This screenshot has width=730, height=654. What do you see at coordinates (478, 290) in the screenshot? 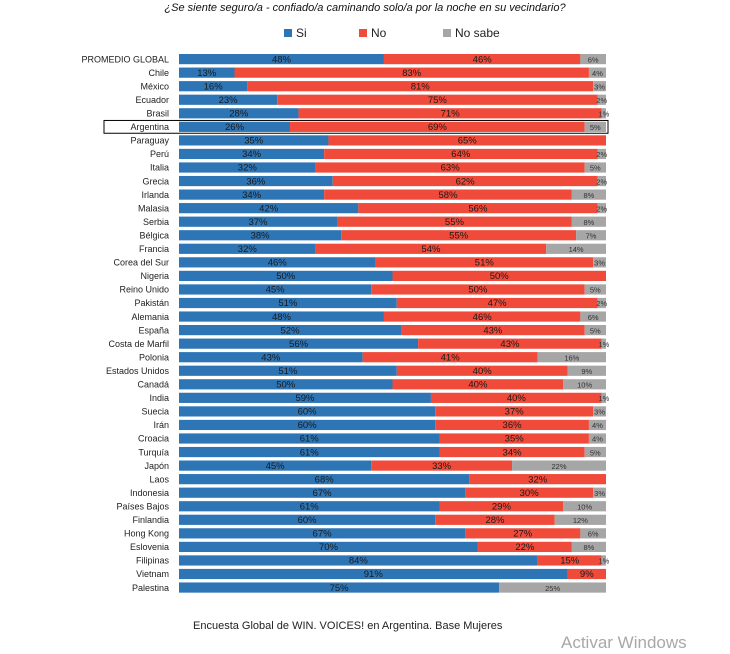
I see `data-label-no-reino-unido: 50%` at bounding box center [478, 290].